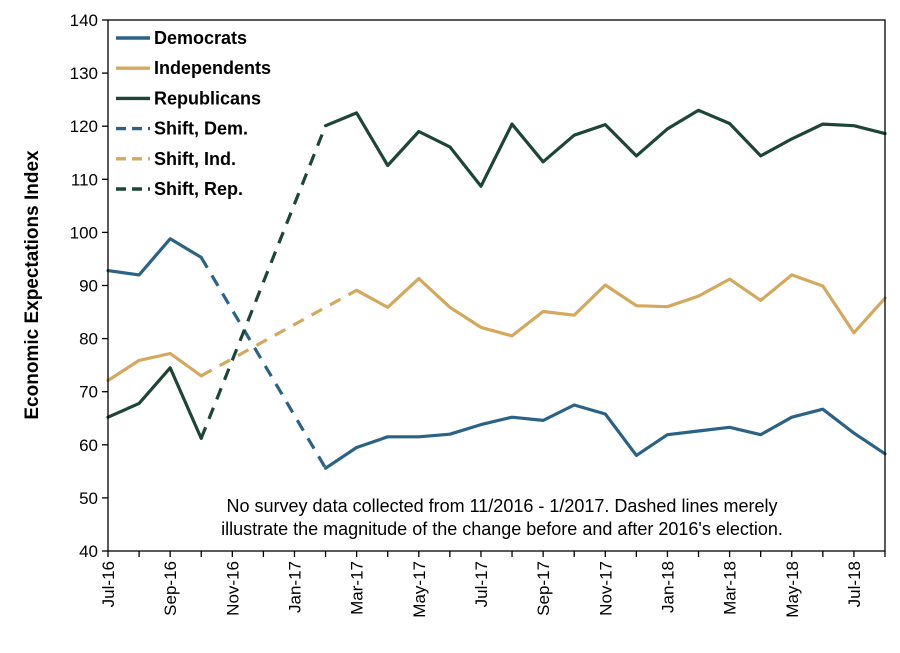 The height and width of the screenshot is (653, 900). Describe the element at coordinates (88, 392) in the screenshot. I see `y-tick-label: 70` at that location.